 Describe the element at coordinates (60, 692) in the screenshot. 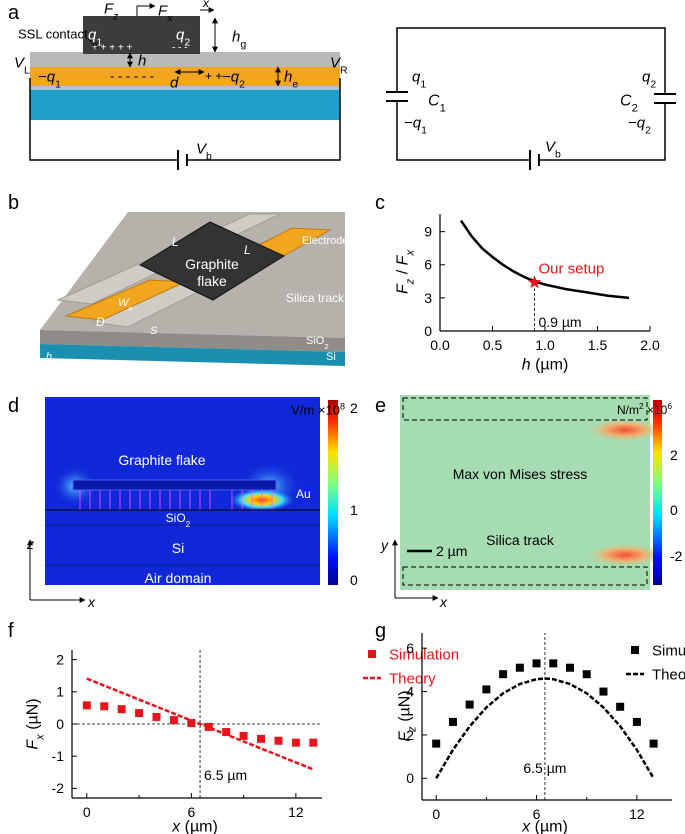

I see `y-tick-label: 1` at that location.